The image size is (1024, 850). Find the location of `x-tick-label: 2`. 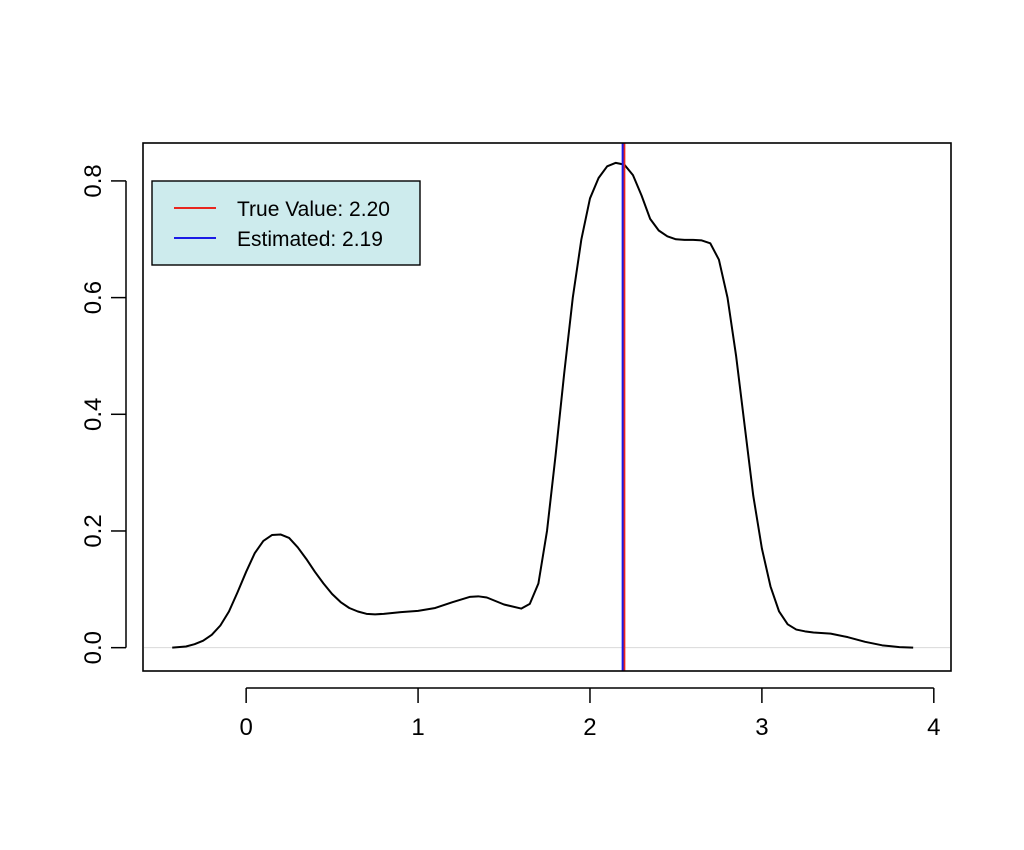

x-tick-label: 2 is located at coordinates (589, 727).